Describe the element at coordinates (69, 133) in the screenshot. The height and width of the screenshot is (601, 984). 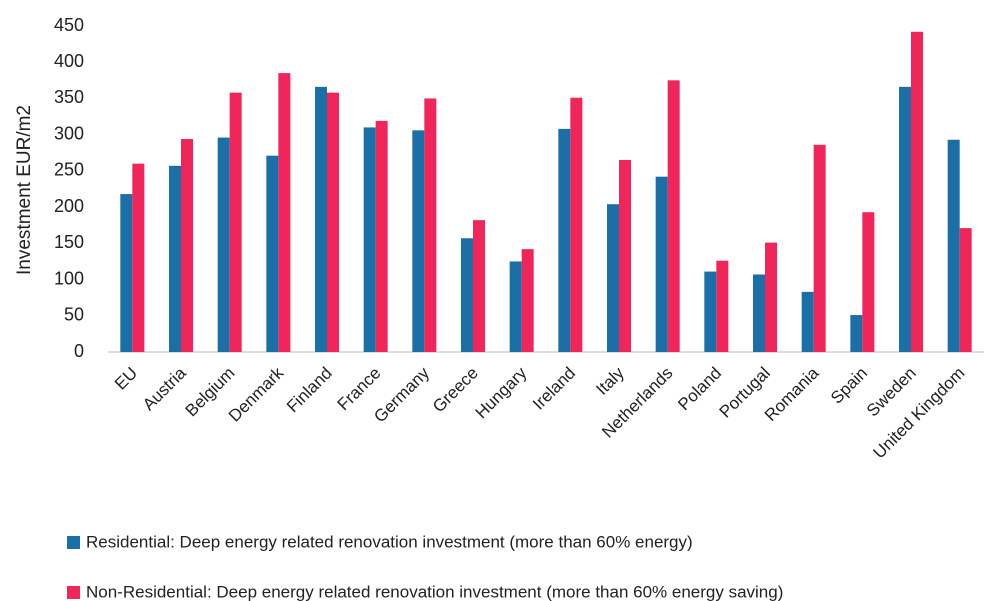
I see `y-tick-label: 300` at that location.